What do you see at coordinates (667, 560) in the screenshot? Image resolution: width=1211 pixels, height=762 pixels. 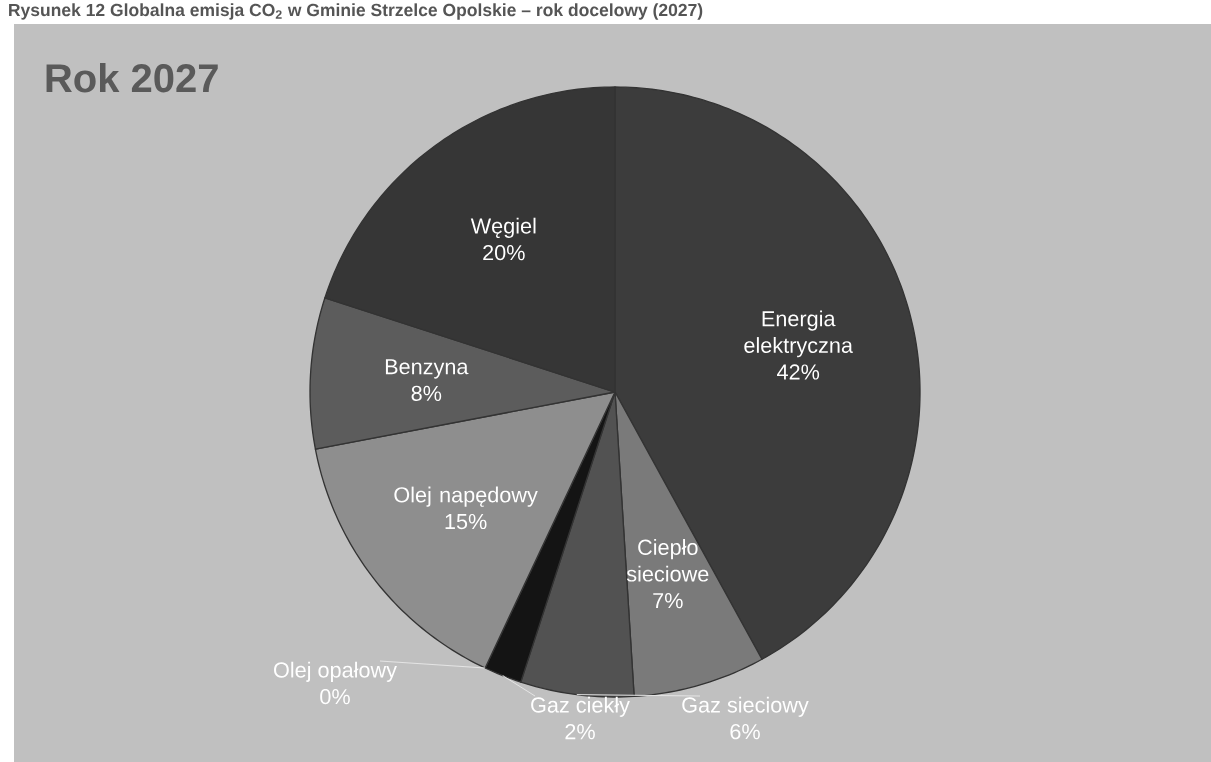 I see `slice-label: Ciepło sieciowe` at bounding box center [667, 560].